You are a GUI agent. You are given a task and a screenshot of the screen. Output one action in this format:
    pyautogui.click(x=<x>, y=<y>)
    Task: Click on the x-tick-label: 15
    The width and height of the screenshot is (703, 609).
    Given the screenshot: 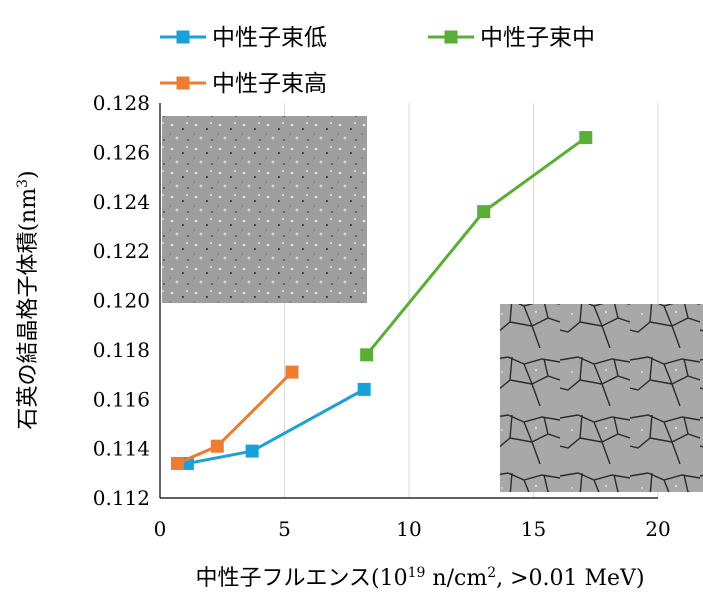 What is the action you would take?
    pyautogui.click(x=533, y=529)
    